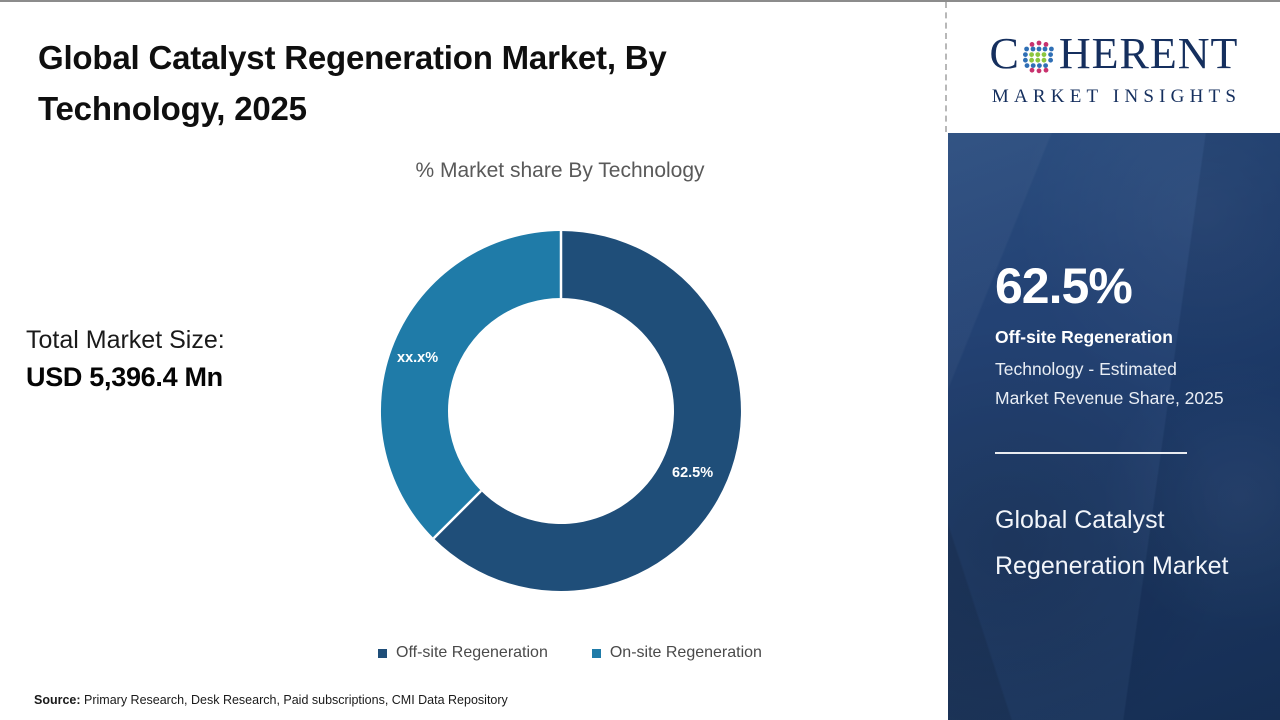 The height and width of the screenshot is (720, 1280). Describe the element at coordinates (124, 377) in the screenshot. I see `total-market-size-value: USD 5,396.4 Mn` at that location.